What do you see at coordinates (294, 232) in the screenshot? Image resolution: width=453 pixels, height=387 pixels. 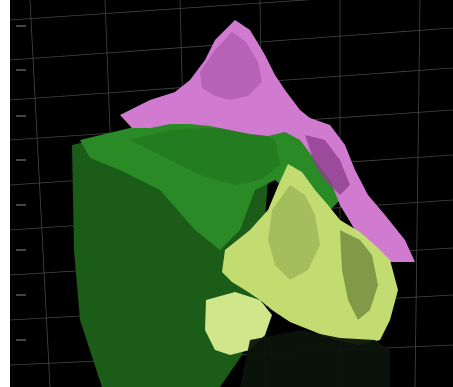 I see `yellow-green-shadow` at bounding box center [294, 232].